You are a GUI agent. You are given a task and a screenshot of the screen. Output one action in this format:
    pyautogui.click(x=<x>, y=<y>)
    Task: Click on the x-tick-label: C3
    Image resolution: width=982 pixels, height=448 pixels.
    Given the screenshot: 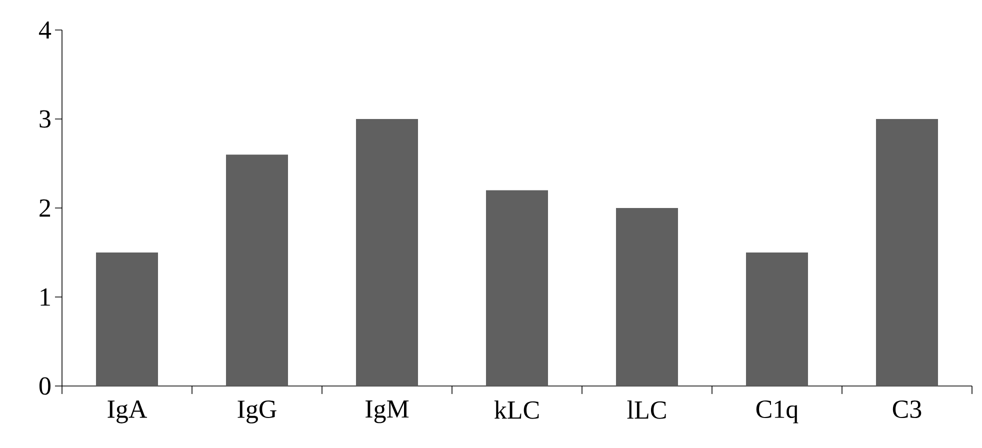 What is the action you would take?
    pyautogui.click(x=907, y=409)
    